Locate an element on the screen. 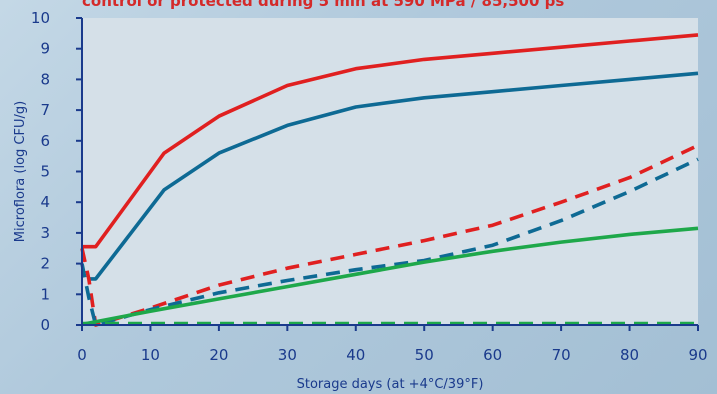 The height and width of the screenshot is (394, 717). x-tick-label: 20 is located at coordinates (218, 355).